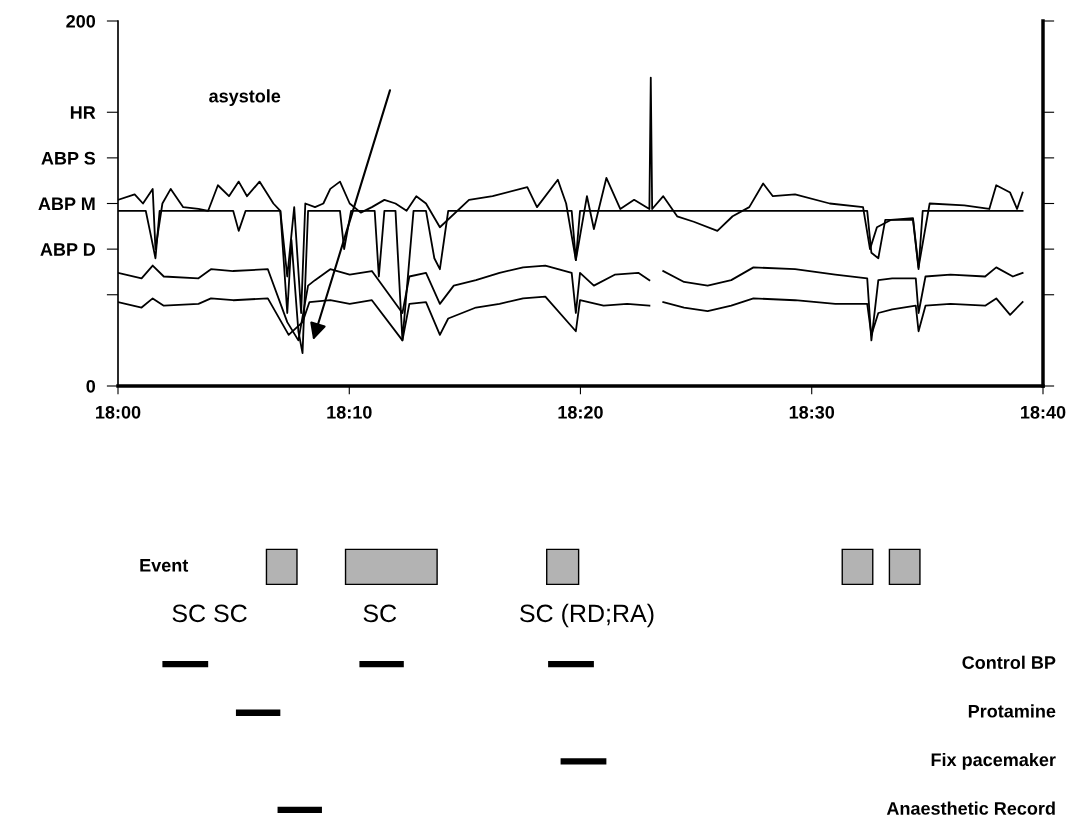 The width and height of the screenshot is (1066, 826). Describe the element at coordinates (209, 613) in the screenshot. I see `annotation: SC SC` at that location.